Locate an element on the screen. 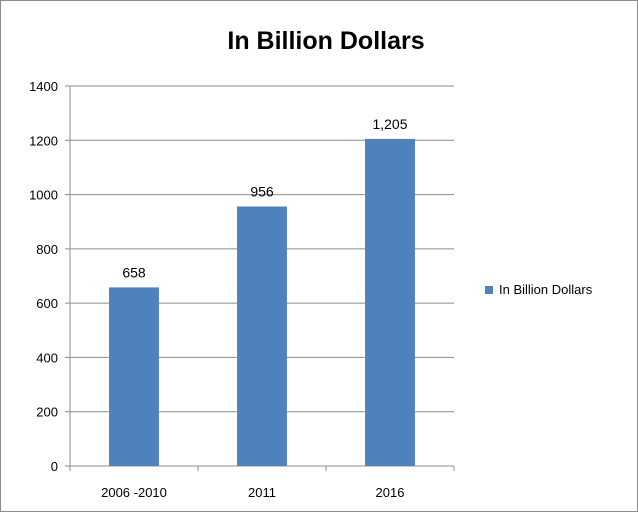 The image size is (638, 512). x-tick-label: 2006 -2010 is located at coordinates (134, 492).